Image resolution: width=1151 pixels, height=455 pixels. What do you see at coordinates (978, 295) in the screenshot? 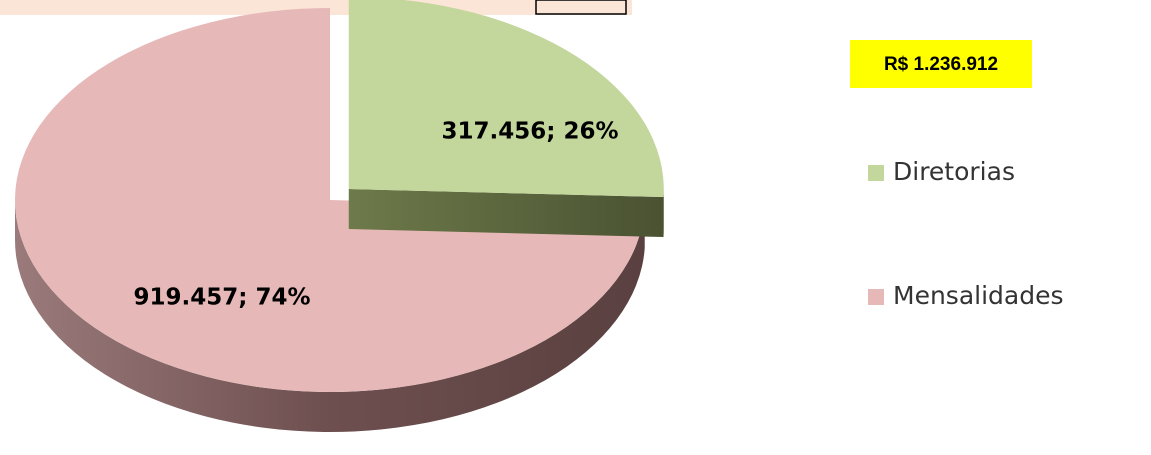
I see `legend-label: Mensalidades` at bounding box center [978, 295].